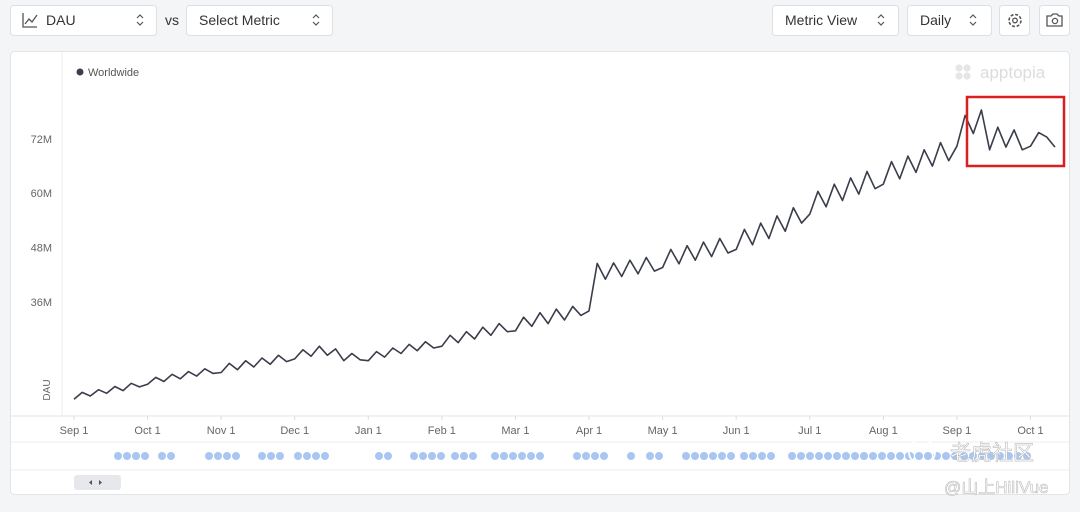  Describe the element at coordinates (935, 20) in the screenshot. I see `interval-label: Daily` at that location.